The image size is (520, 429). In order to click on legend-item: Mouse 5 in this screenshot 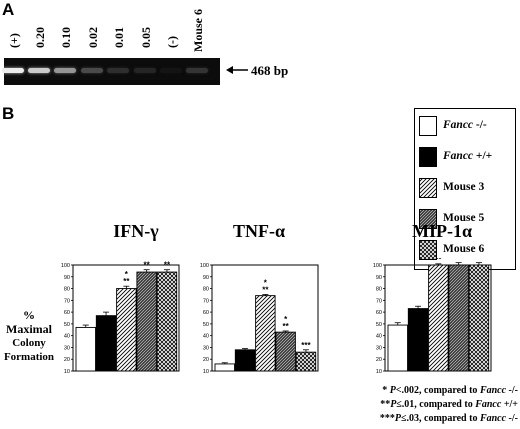, I will do `click(466, 220)`.